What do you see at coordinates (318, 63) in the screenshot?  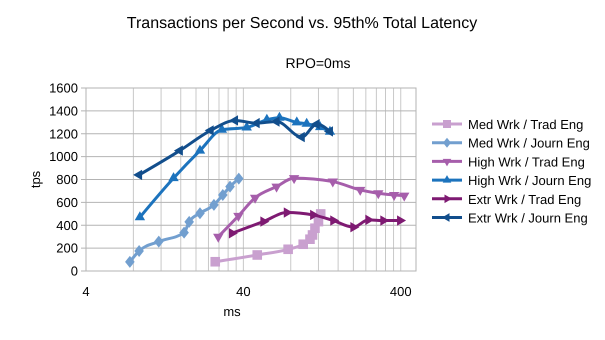 I see `chart-subtitle: RPO=0ms` at bounding box center [318, 63].